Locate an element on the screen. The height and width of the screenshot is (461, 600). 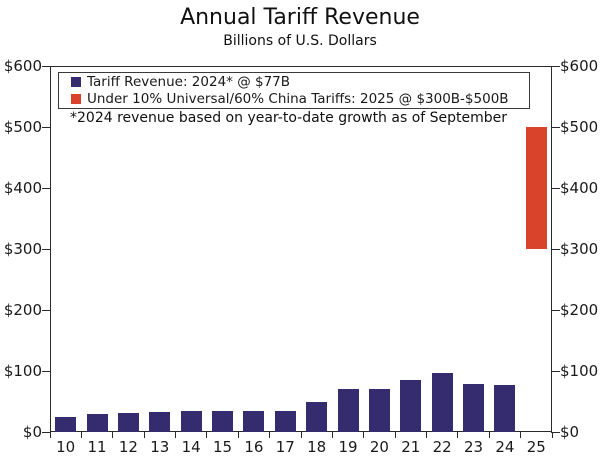
bar-2022 is located at coordinates (442, 402).